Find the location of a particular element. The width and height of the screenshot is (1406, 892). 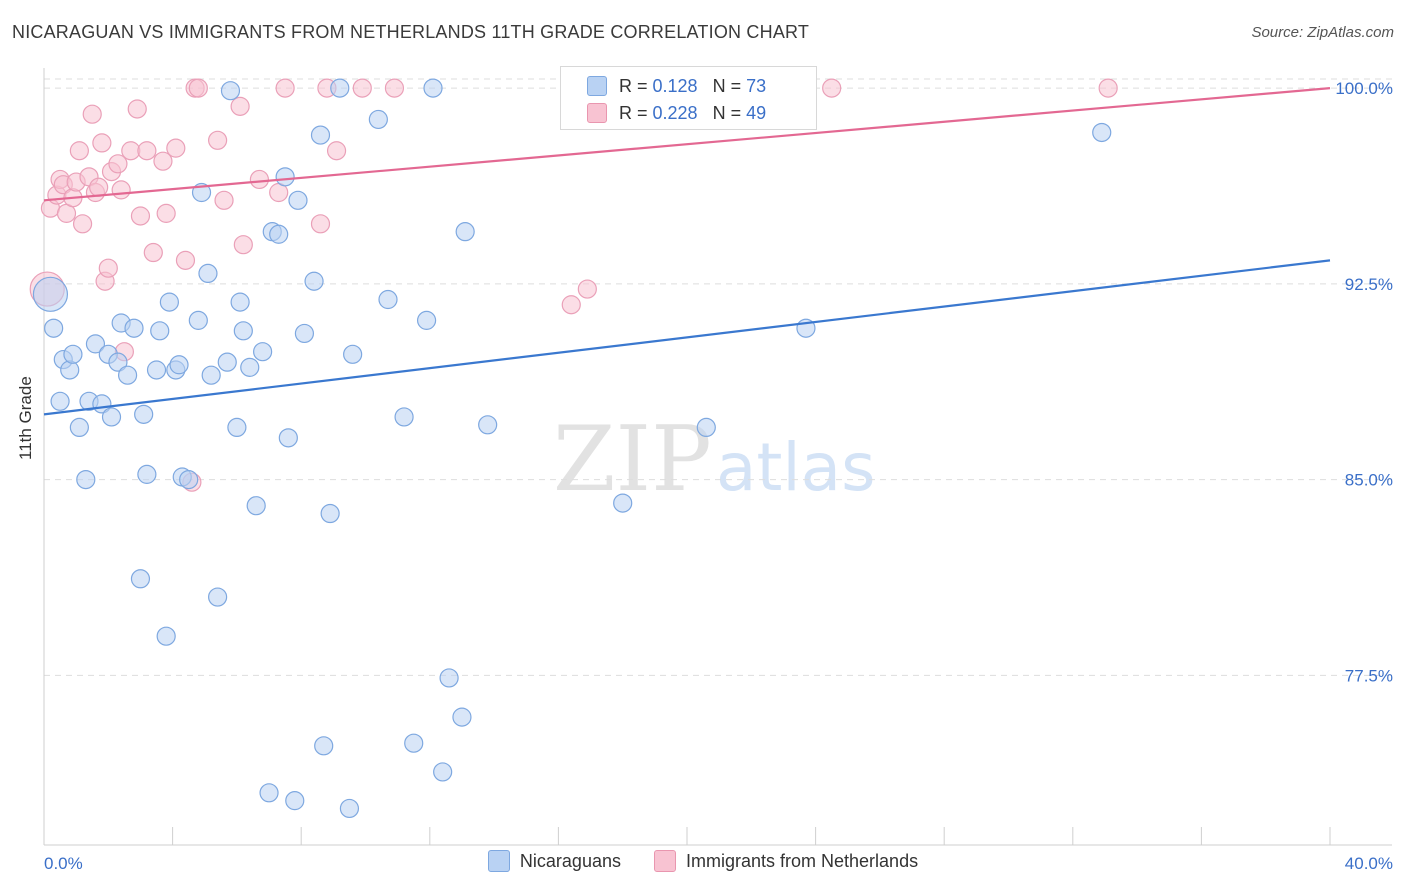

y-axis-label: 11th Grade is located at coordinates (25, 418).